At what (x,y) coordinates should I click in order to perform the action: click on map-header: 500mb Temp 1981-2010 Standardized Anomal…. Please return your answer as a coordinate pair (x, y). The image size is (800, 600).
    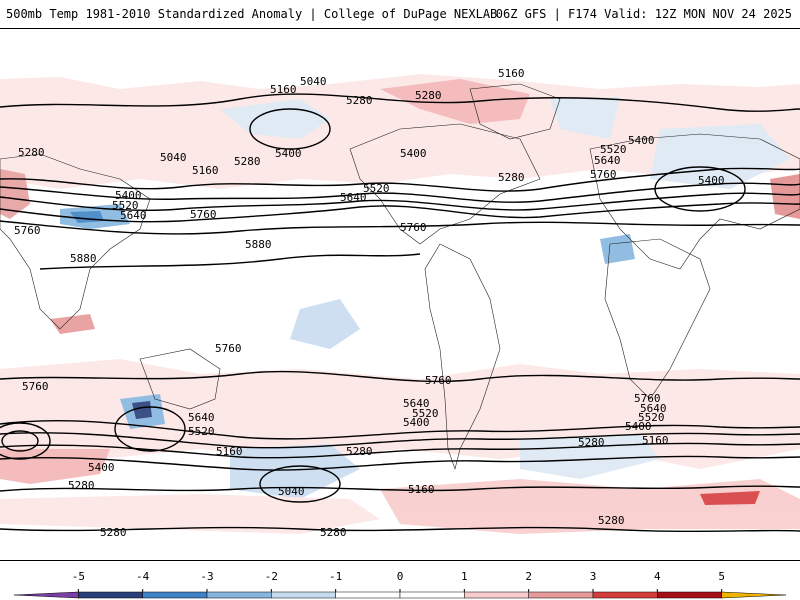
    Looking at the image, I should click on (400, 14).